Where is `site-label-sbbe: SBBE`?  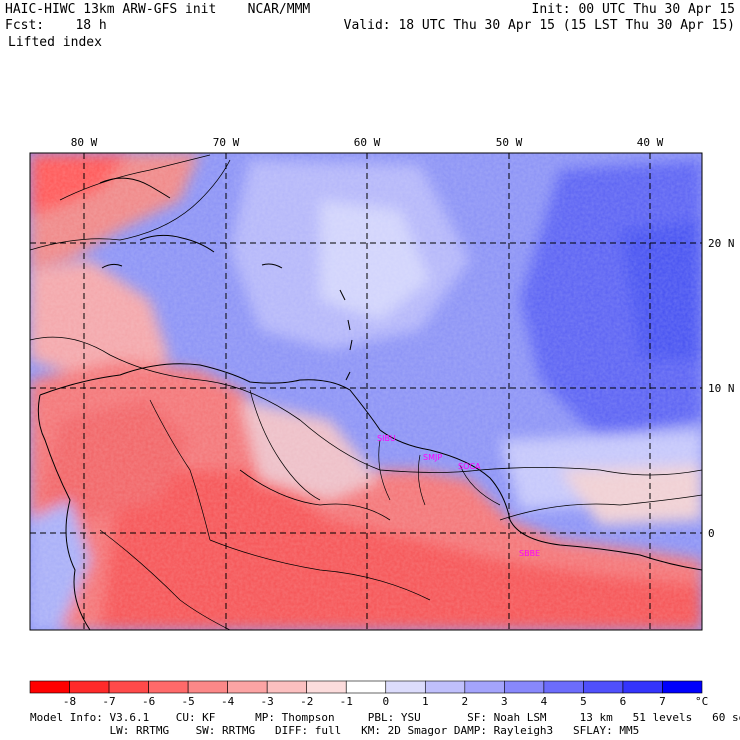
site-label-sbbe: SBBE is located at coordinates (529, 553).